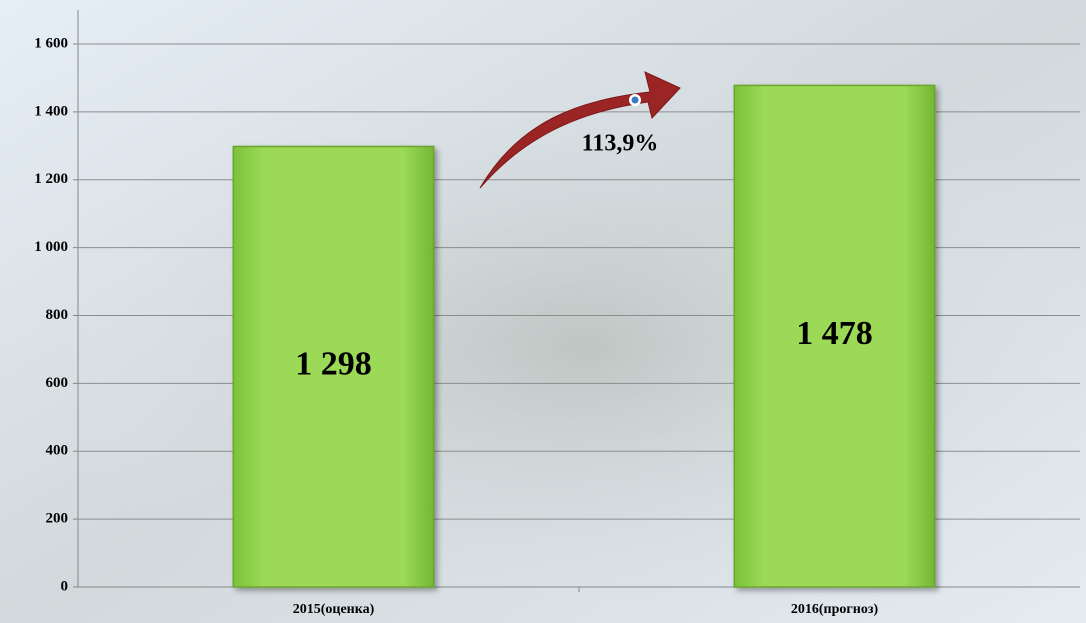  I want to click on y-tick-label: 400, so click(57, 451).